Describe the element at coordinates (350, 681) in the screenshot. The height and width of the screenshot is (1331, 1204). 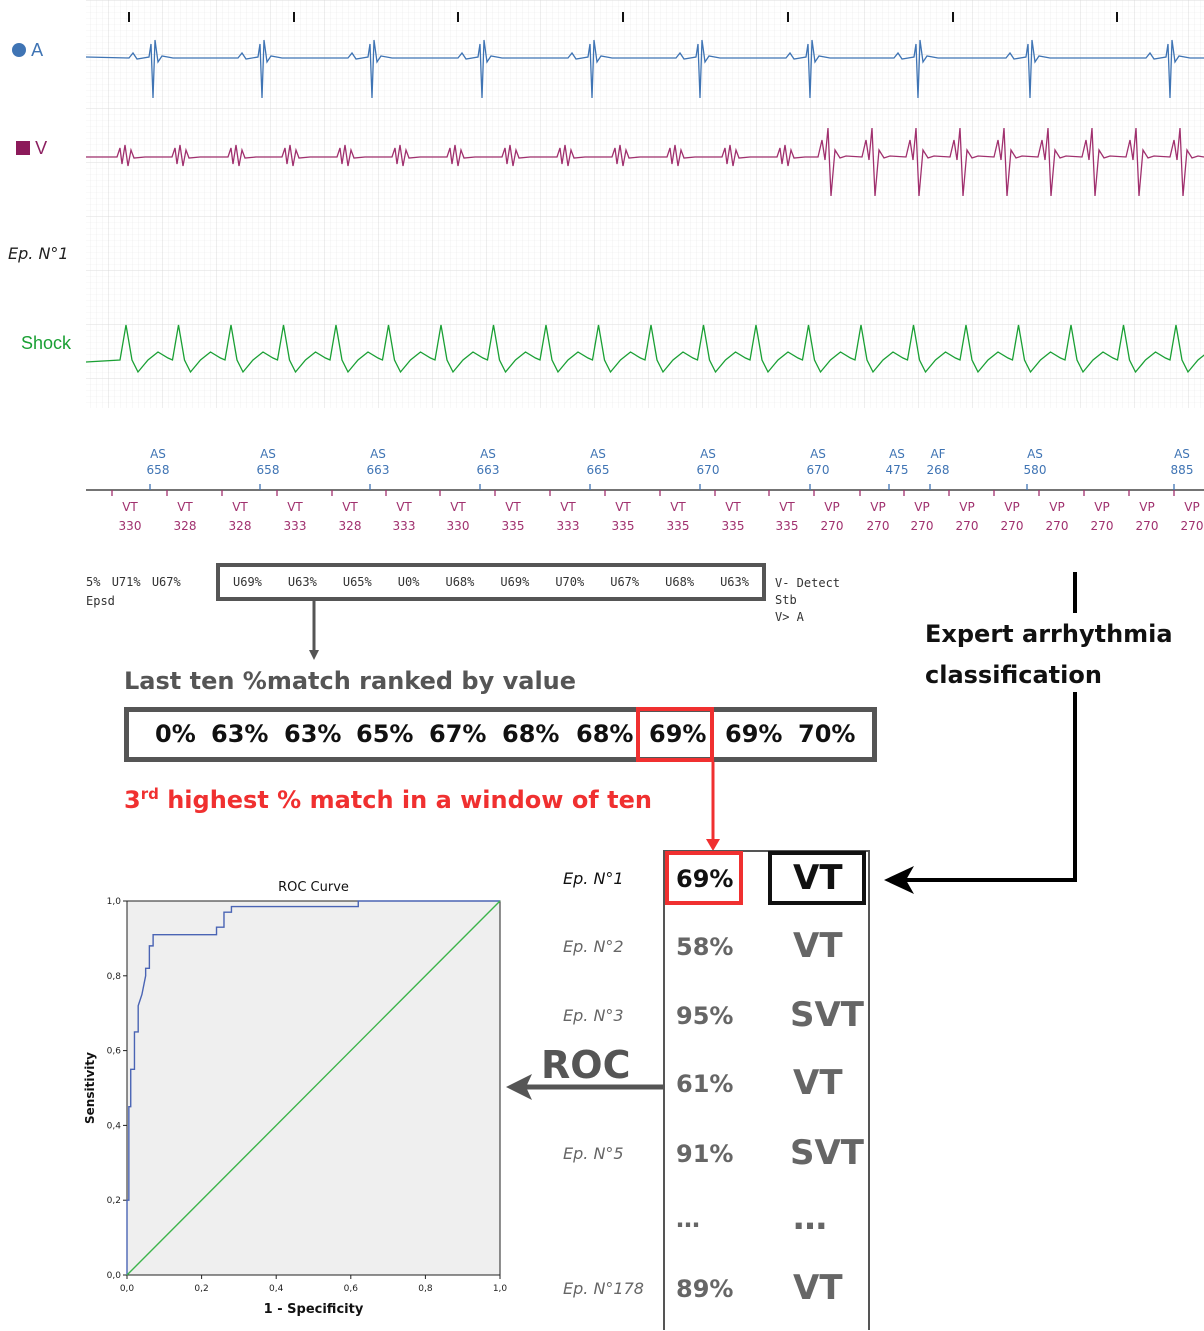
I see `ranked-title: Last ten %match ranked by value` at that location.